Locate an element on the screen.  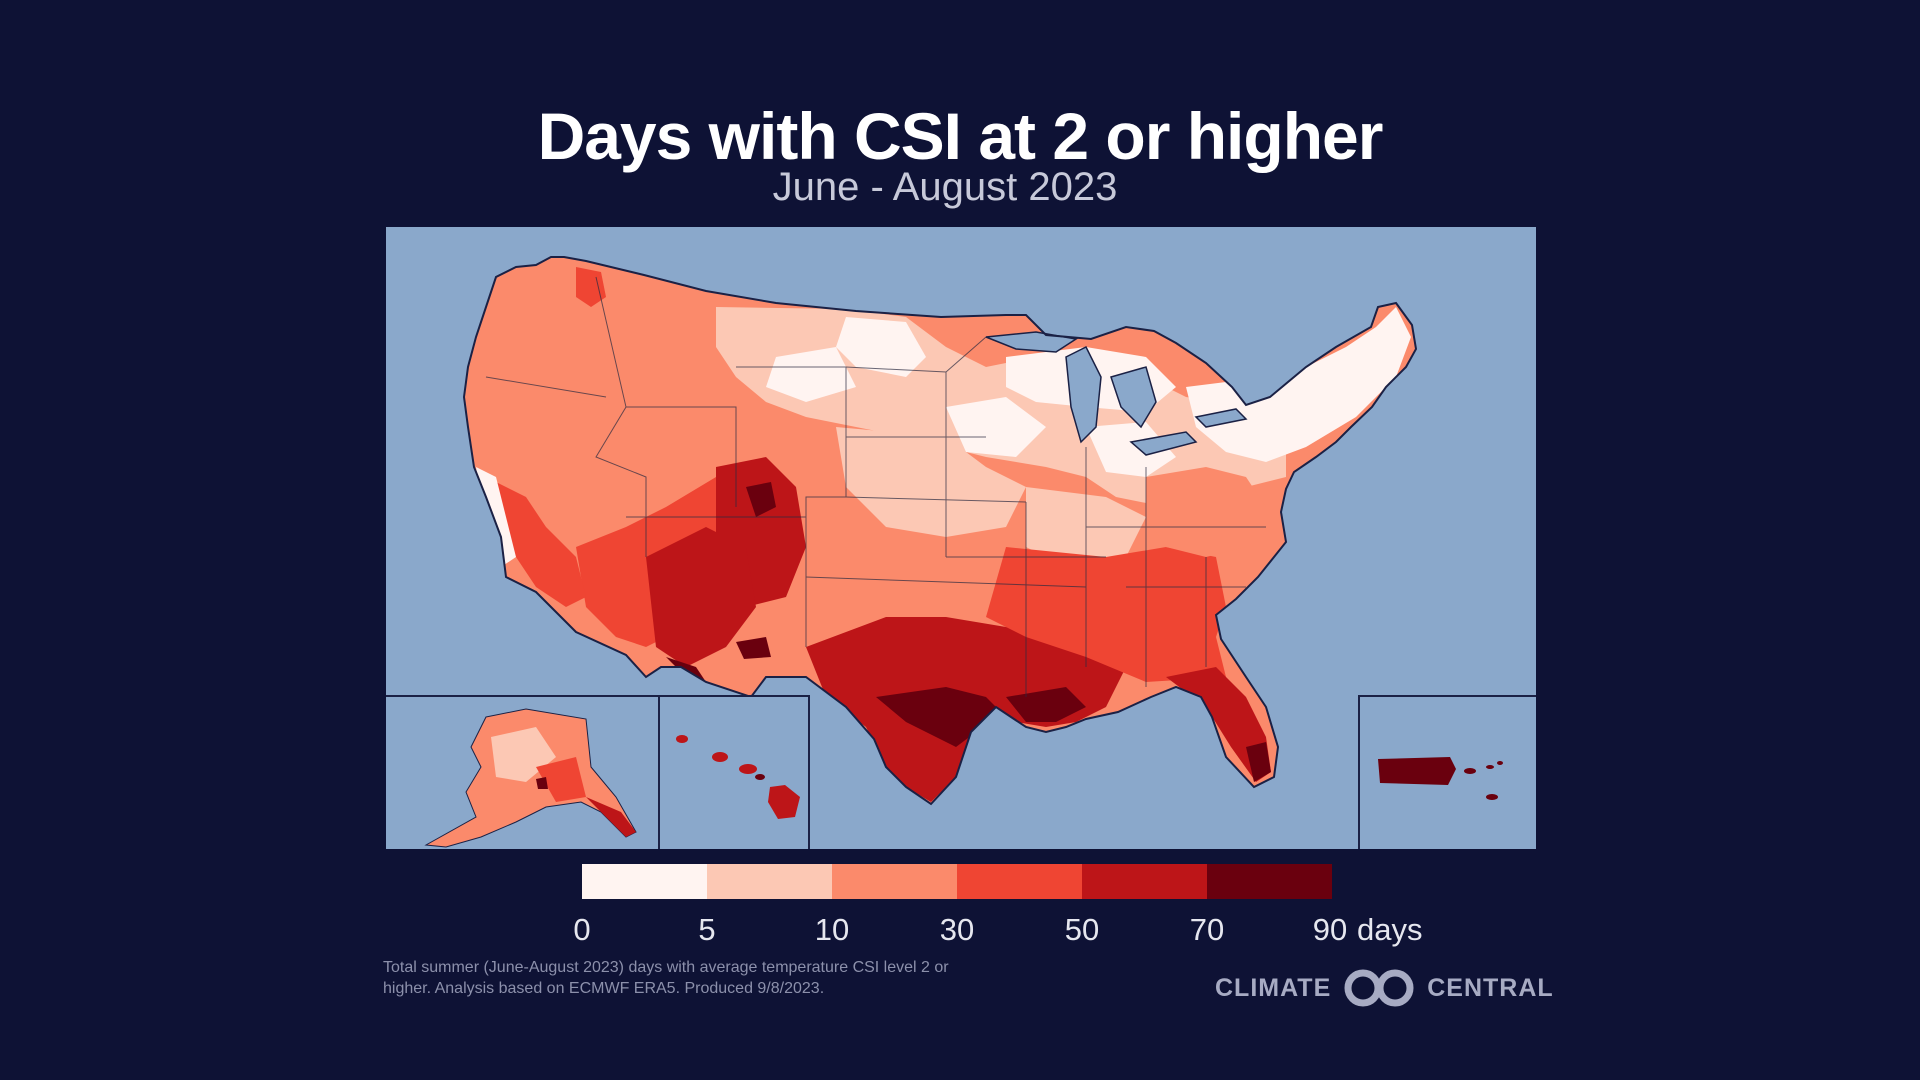
puerto-rico-inset is located at coordinates (1447, 772).